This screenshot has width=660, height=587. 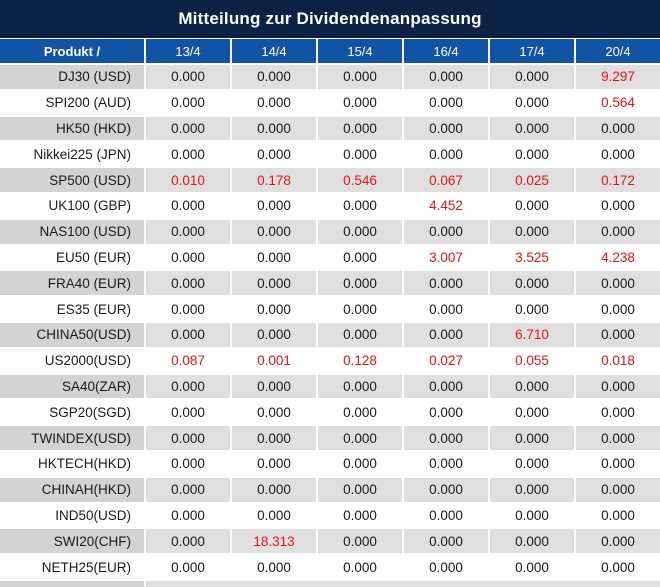 I want to click on value-cell: 0.128, so click(x=361, y=360).